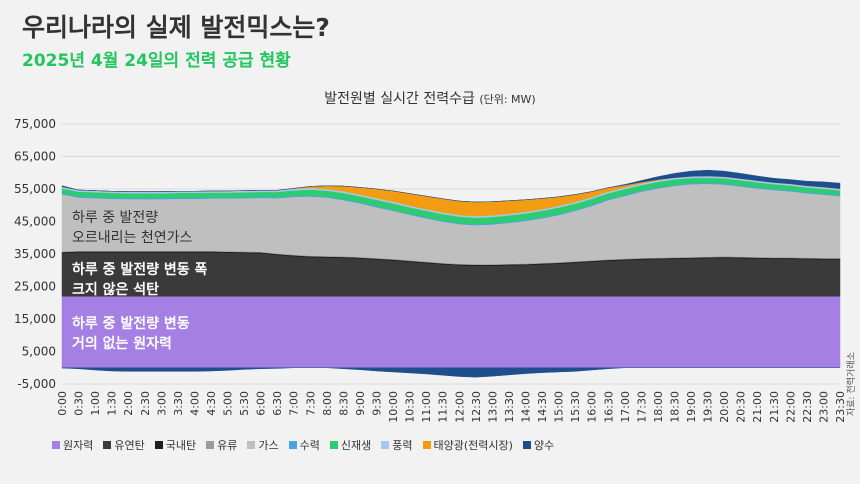  Describe the element at coordinates (790, 407) in the screenshot. I see `x-tick-label: 22:00` at that location.